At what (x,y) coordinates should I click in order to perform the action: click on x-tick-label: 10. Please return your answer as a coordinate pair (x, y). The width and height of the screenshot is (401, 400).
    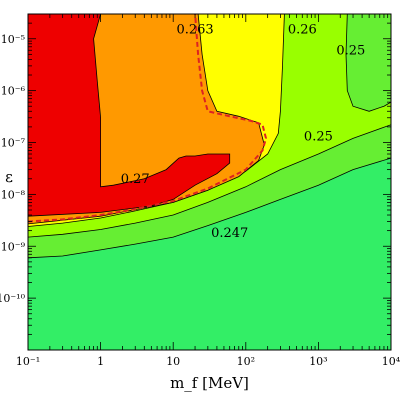
    Looking at the image, I should click on (173, 361).